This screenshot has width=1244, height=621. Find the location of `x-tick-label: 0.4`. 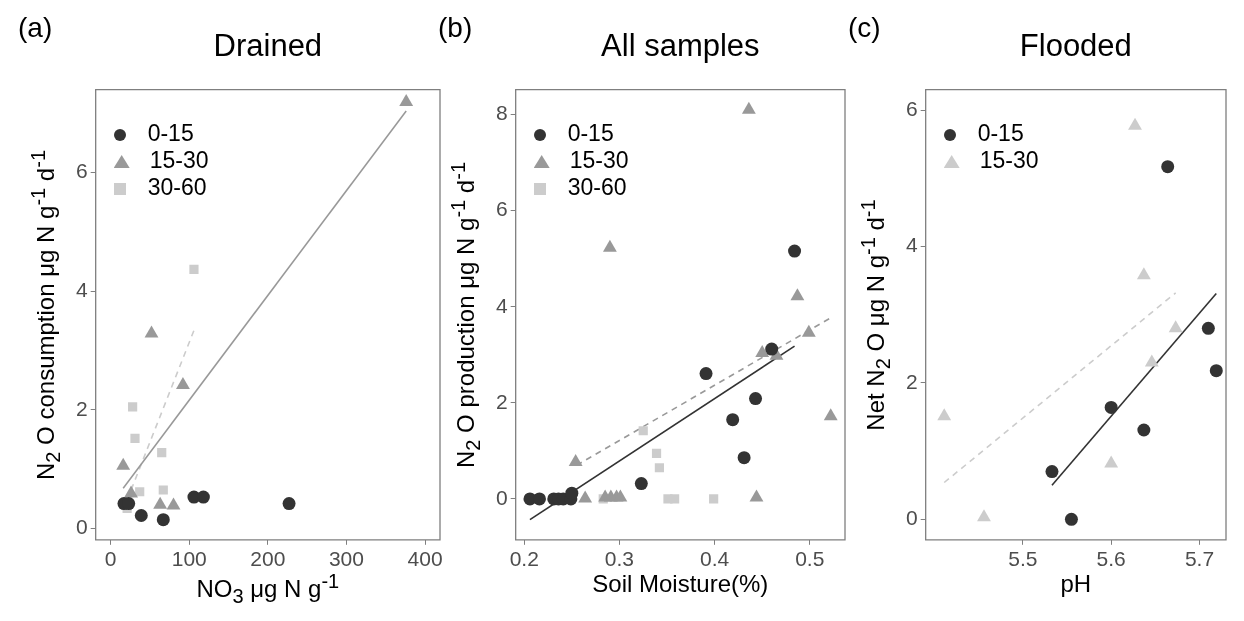

x-tick-label: 0.4 is located at coordinates (715, 559).